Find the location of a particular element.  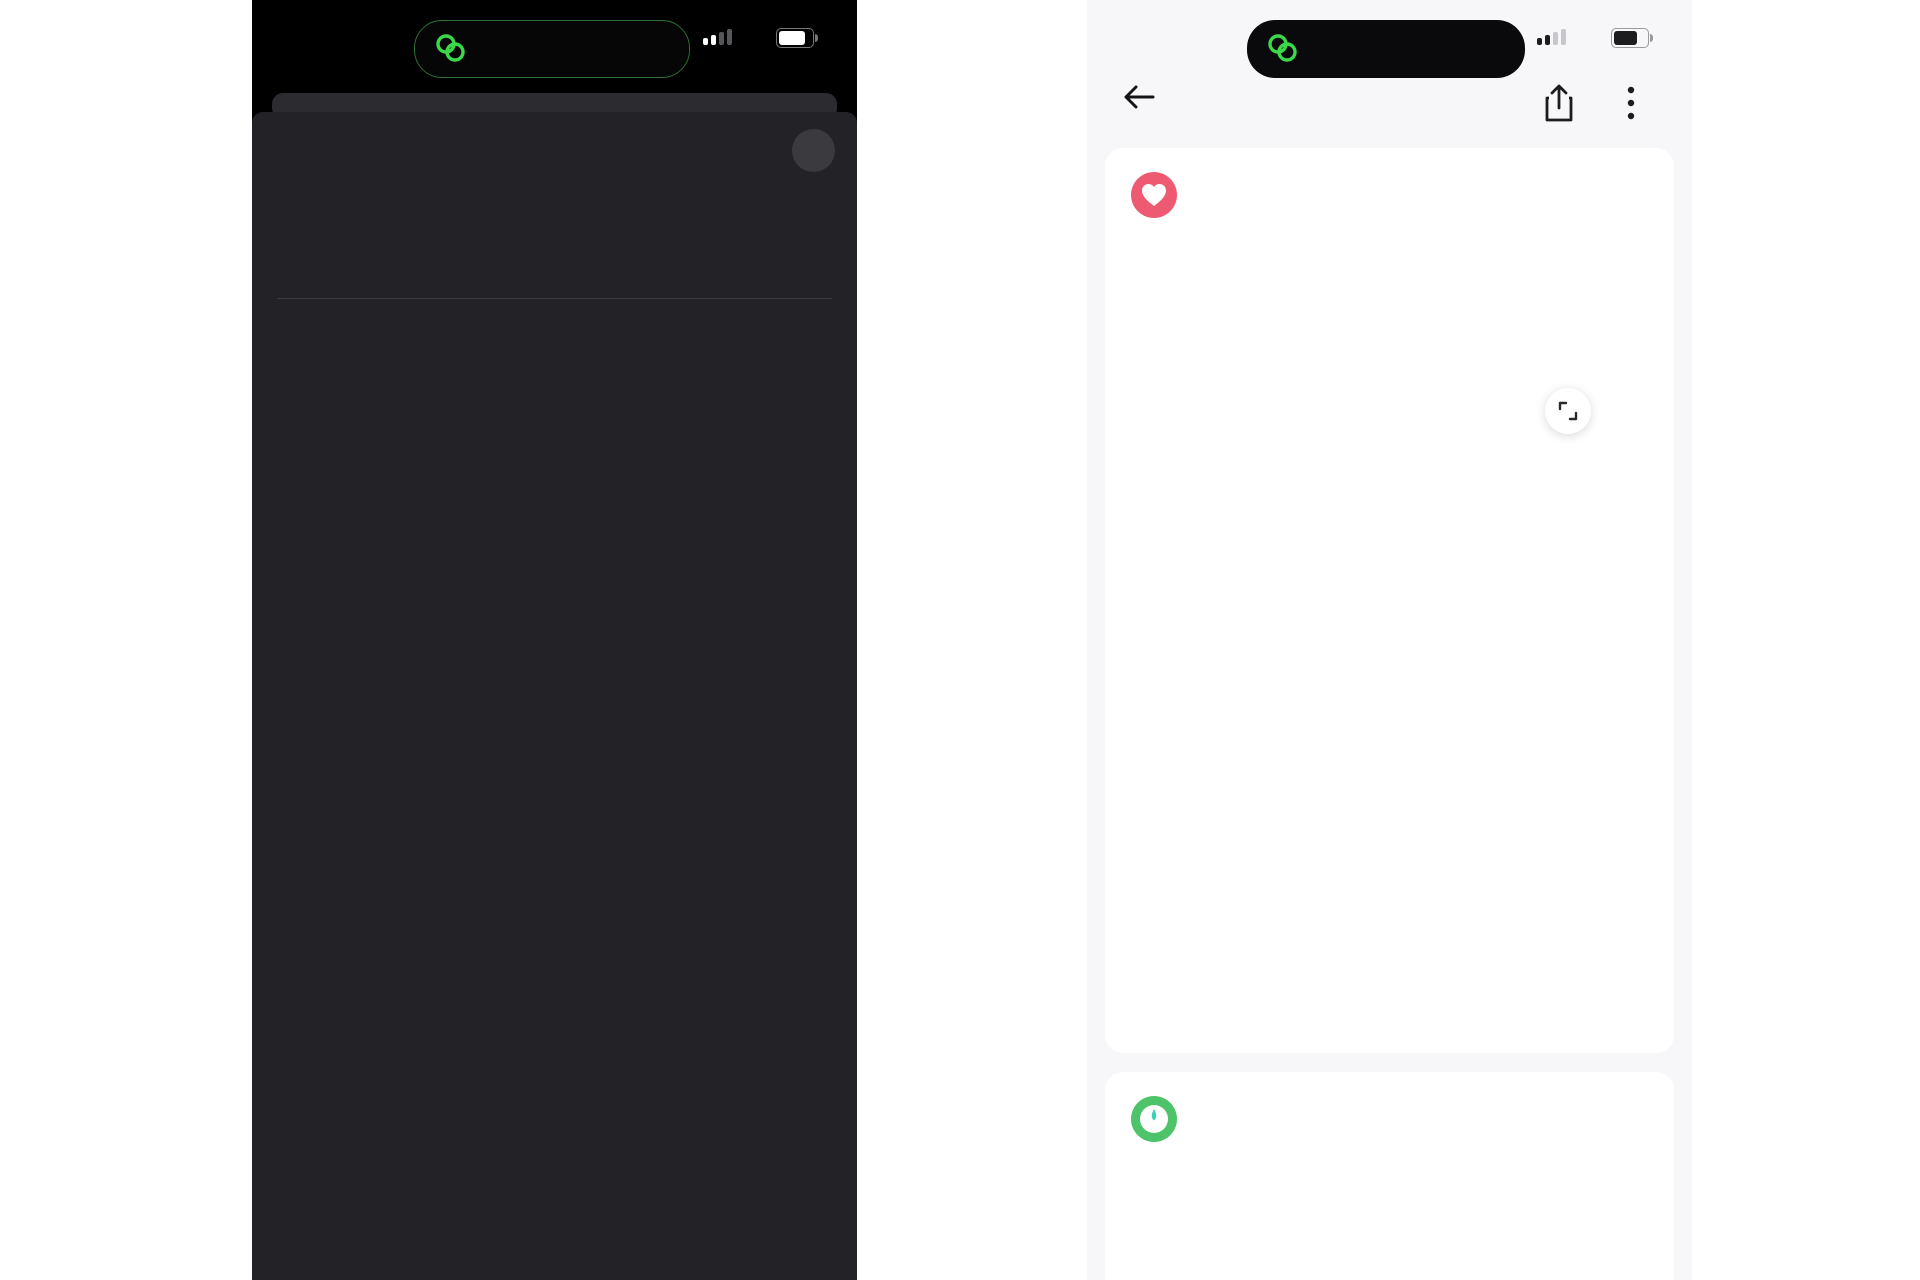

expand-icon is located at coordinates (1568, 411).